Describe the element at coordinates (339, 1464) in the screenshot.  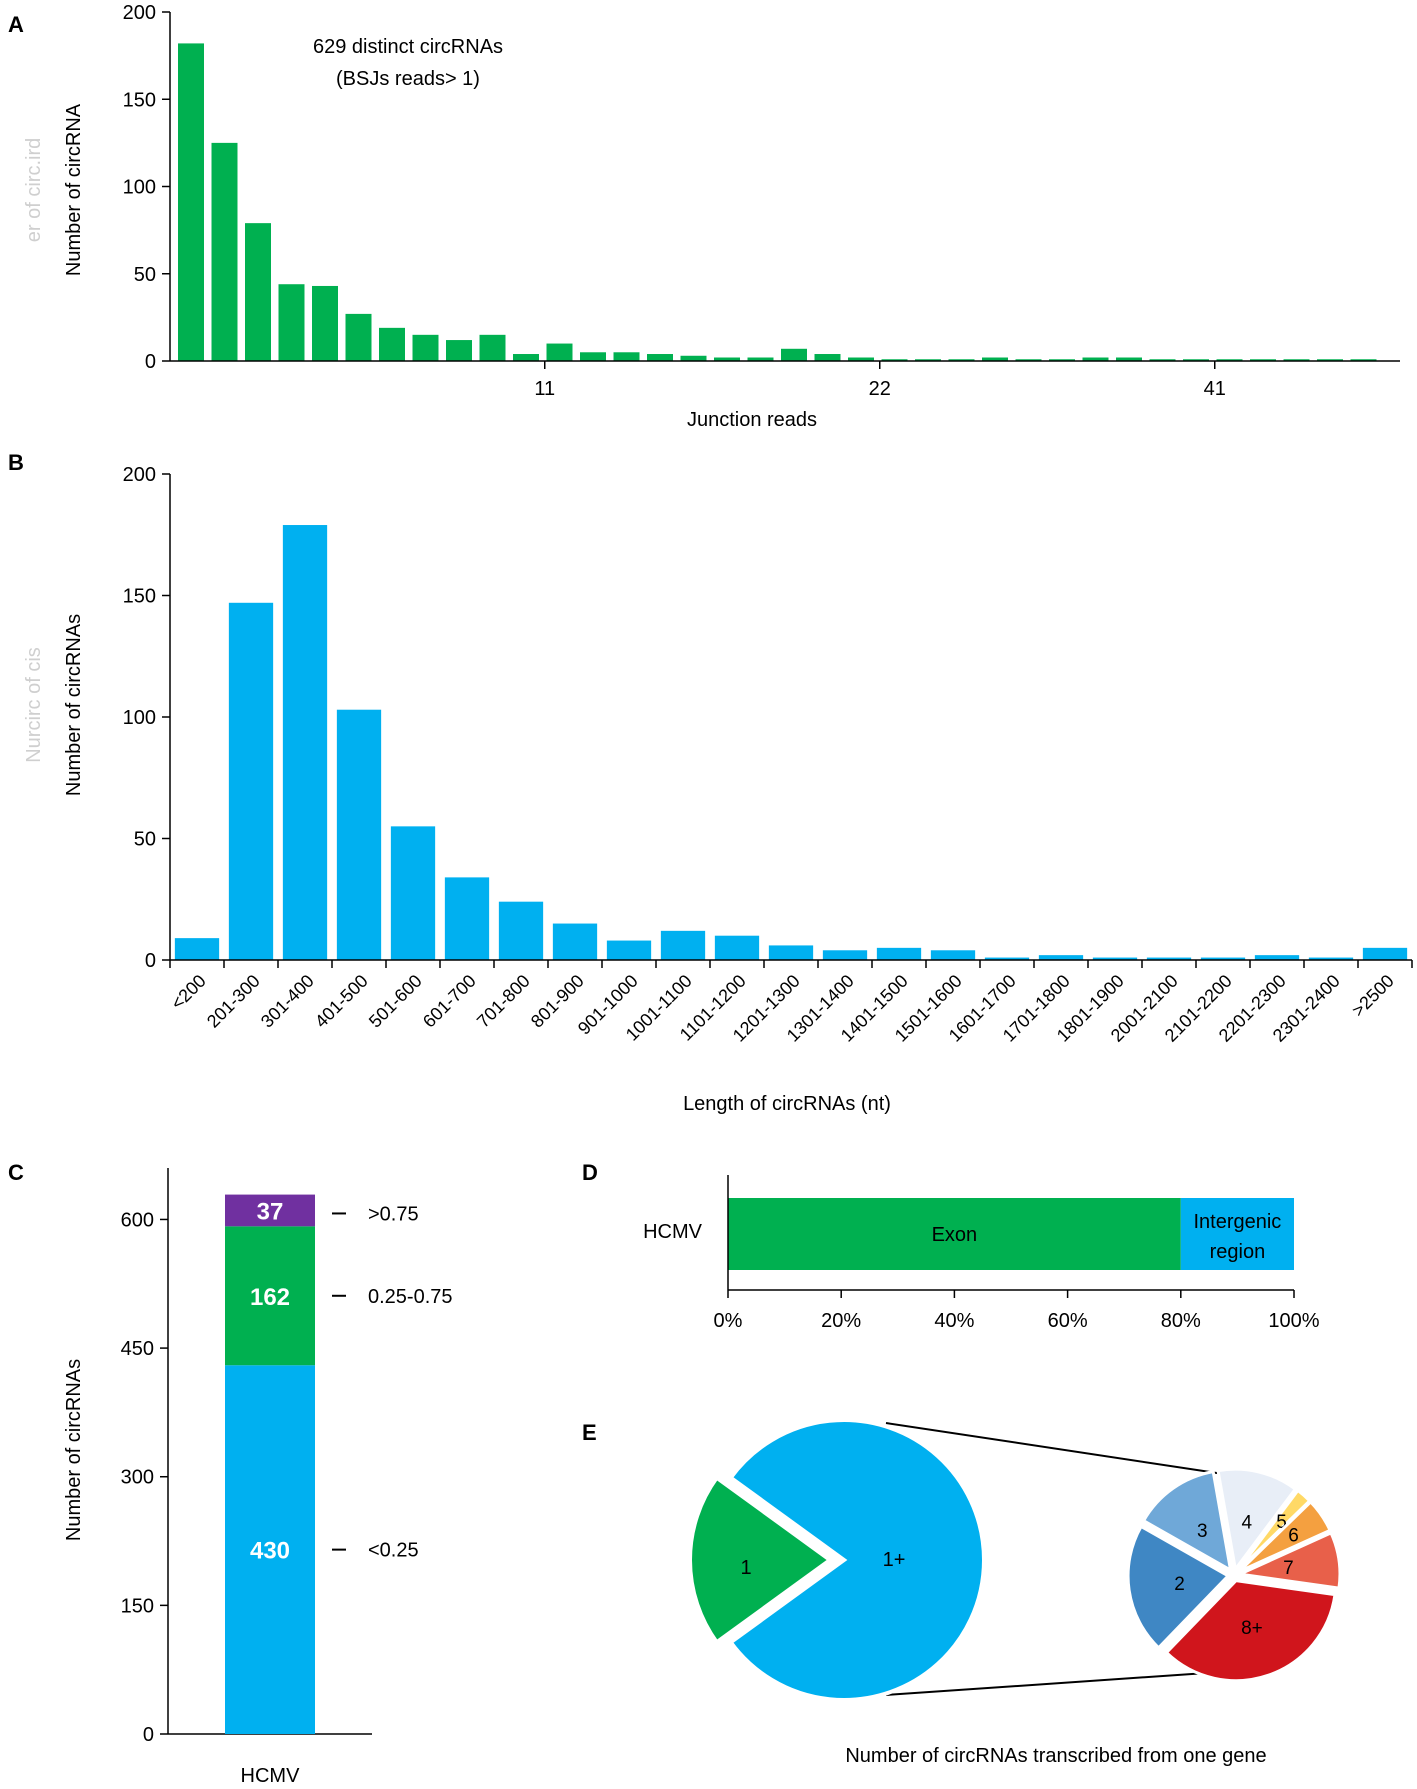
I see `panel-c-stacked-bar: 430 <0.25 162 0.25-0.75 37 >0.75` at that location.